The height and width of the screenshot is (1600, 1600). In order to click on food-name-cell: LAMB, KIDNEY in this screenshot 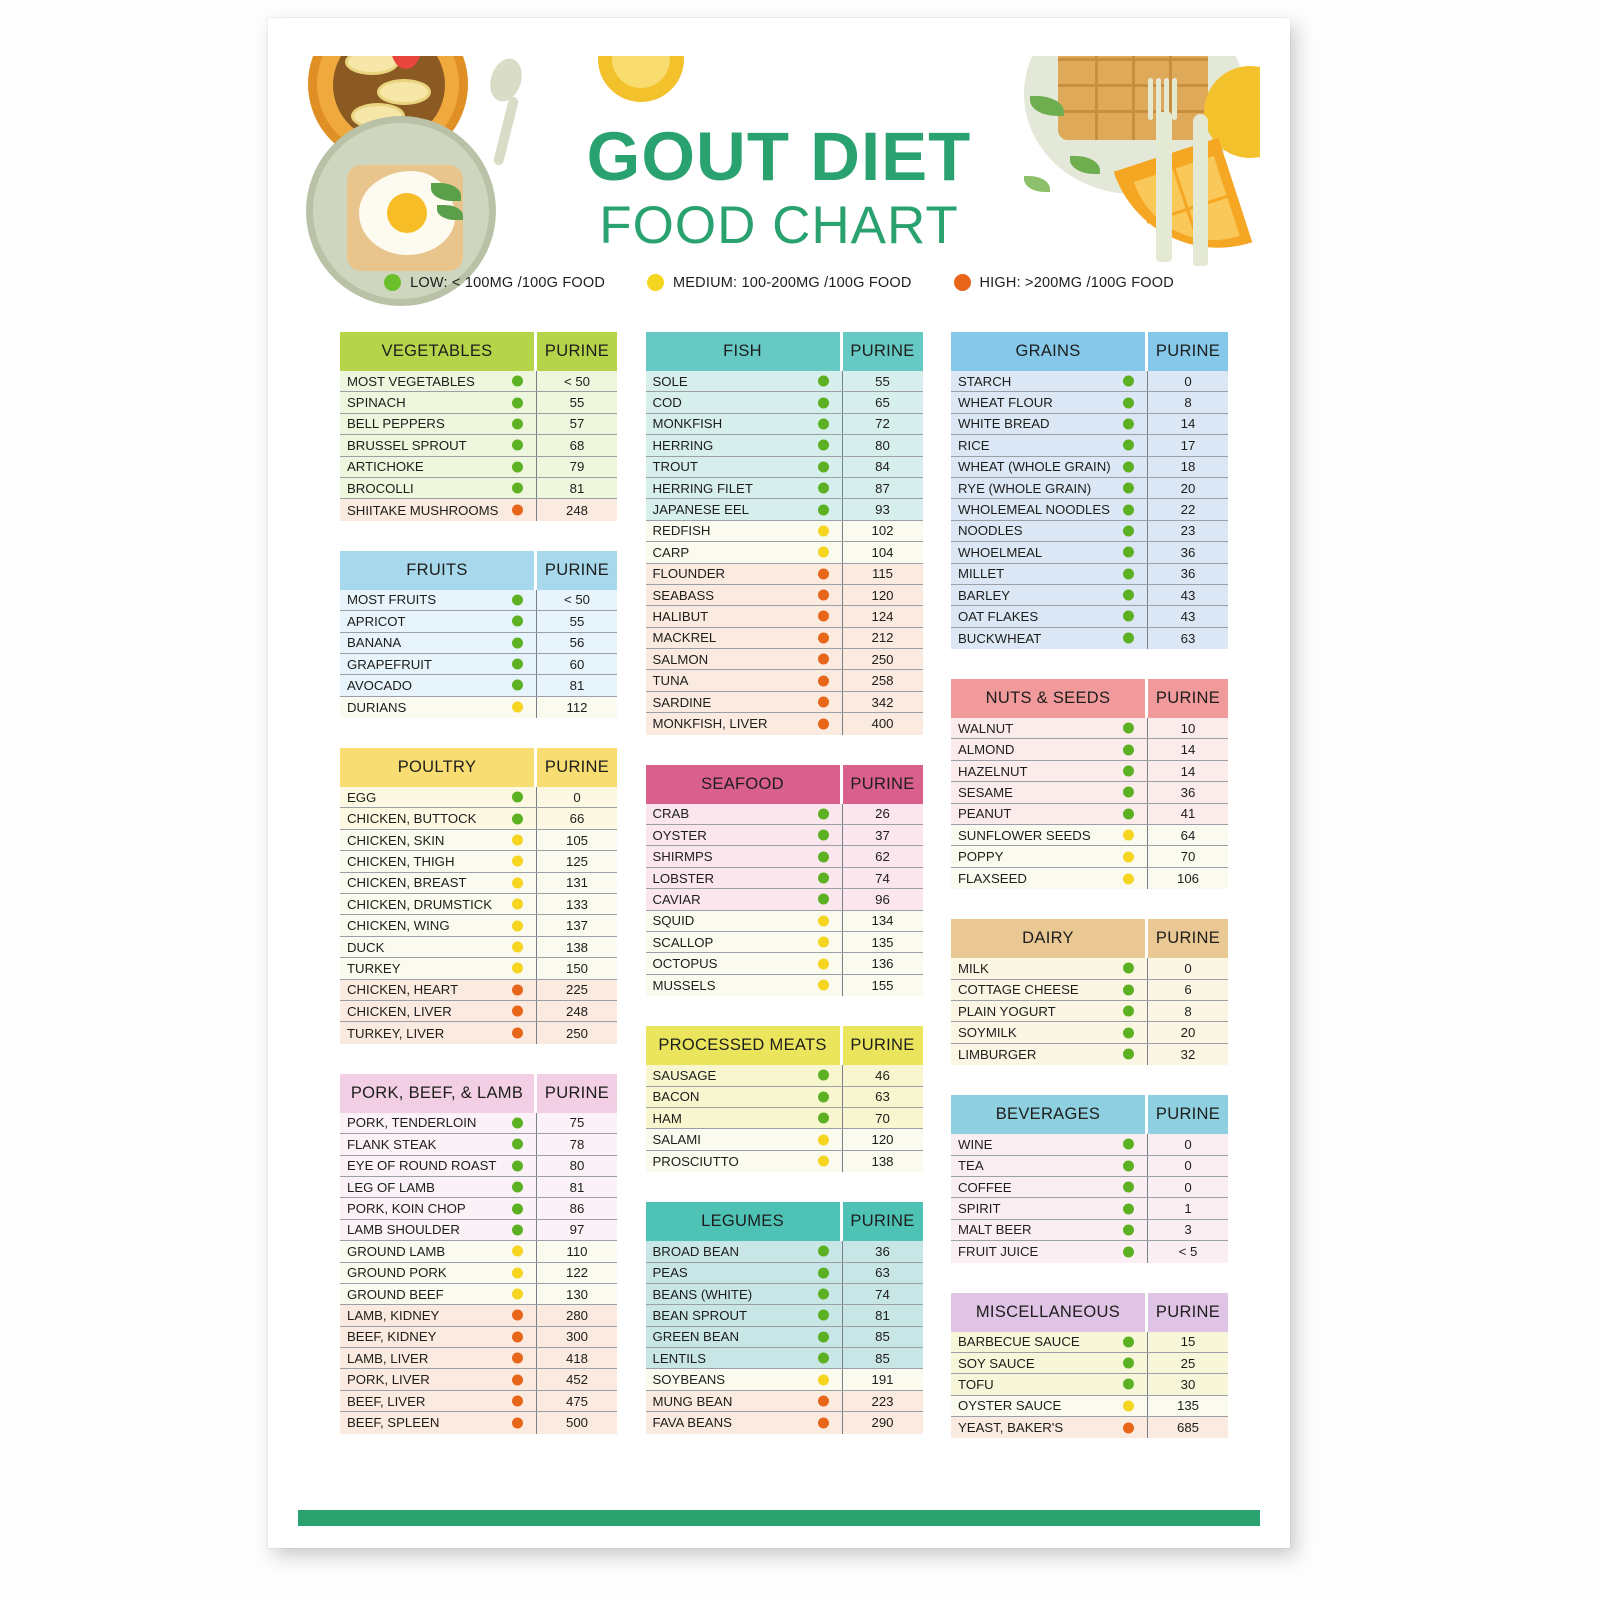, I will do `click(438, 1315)`.